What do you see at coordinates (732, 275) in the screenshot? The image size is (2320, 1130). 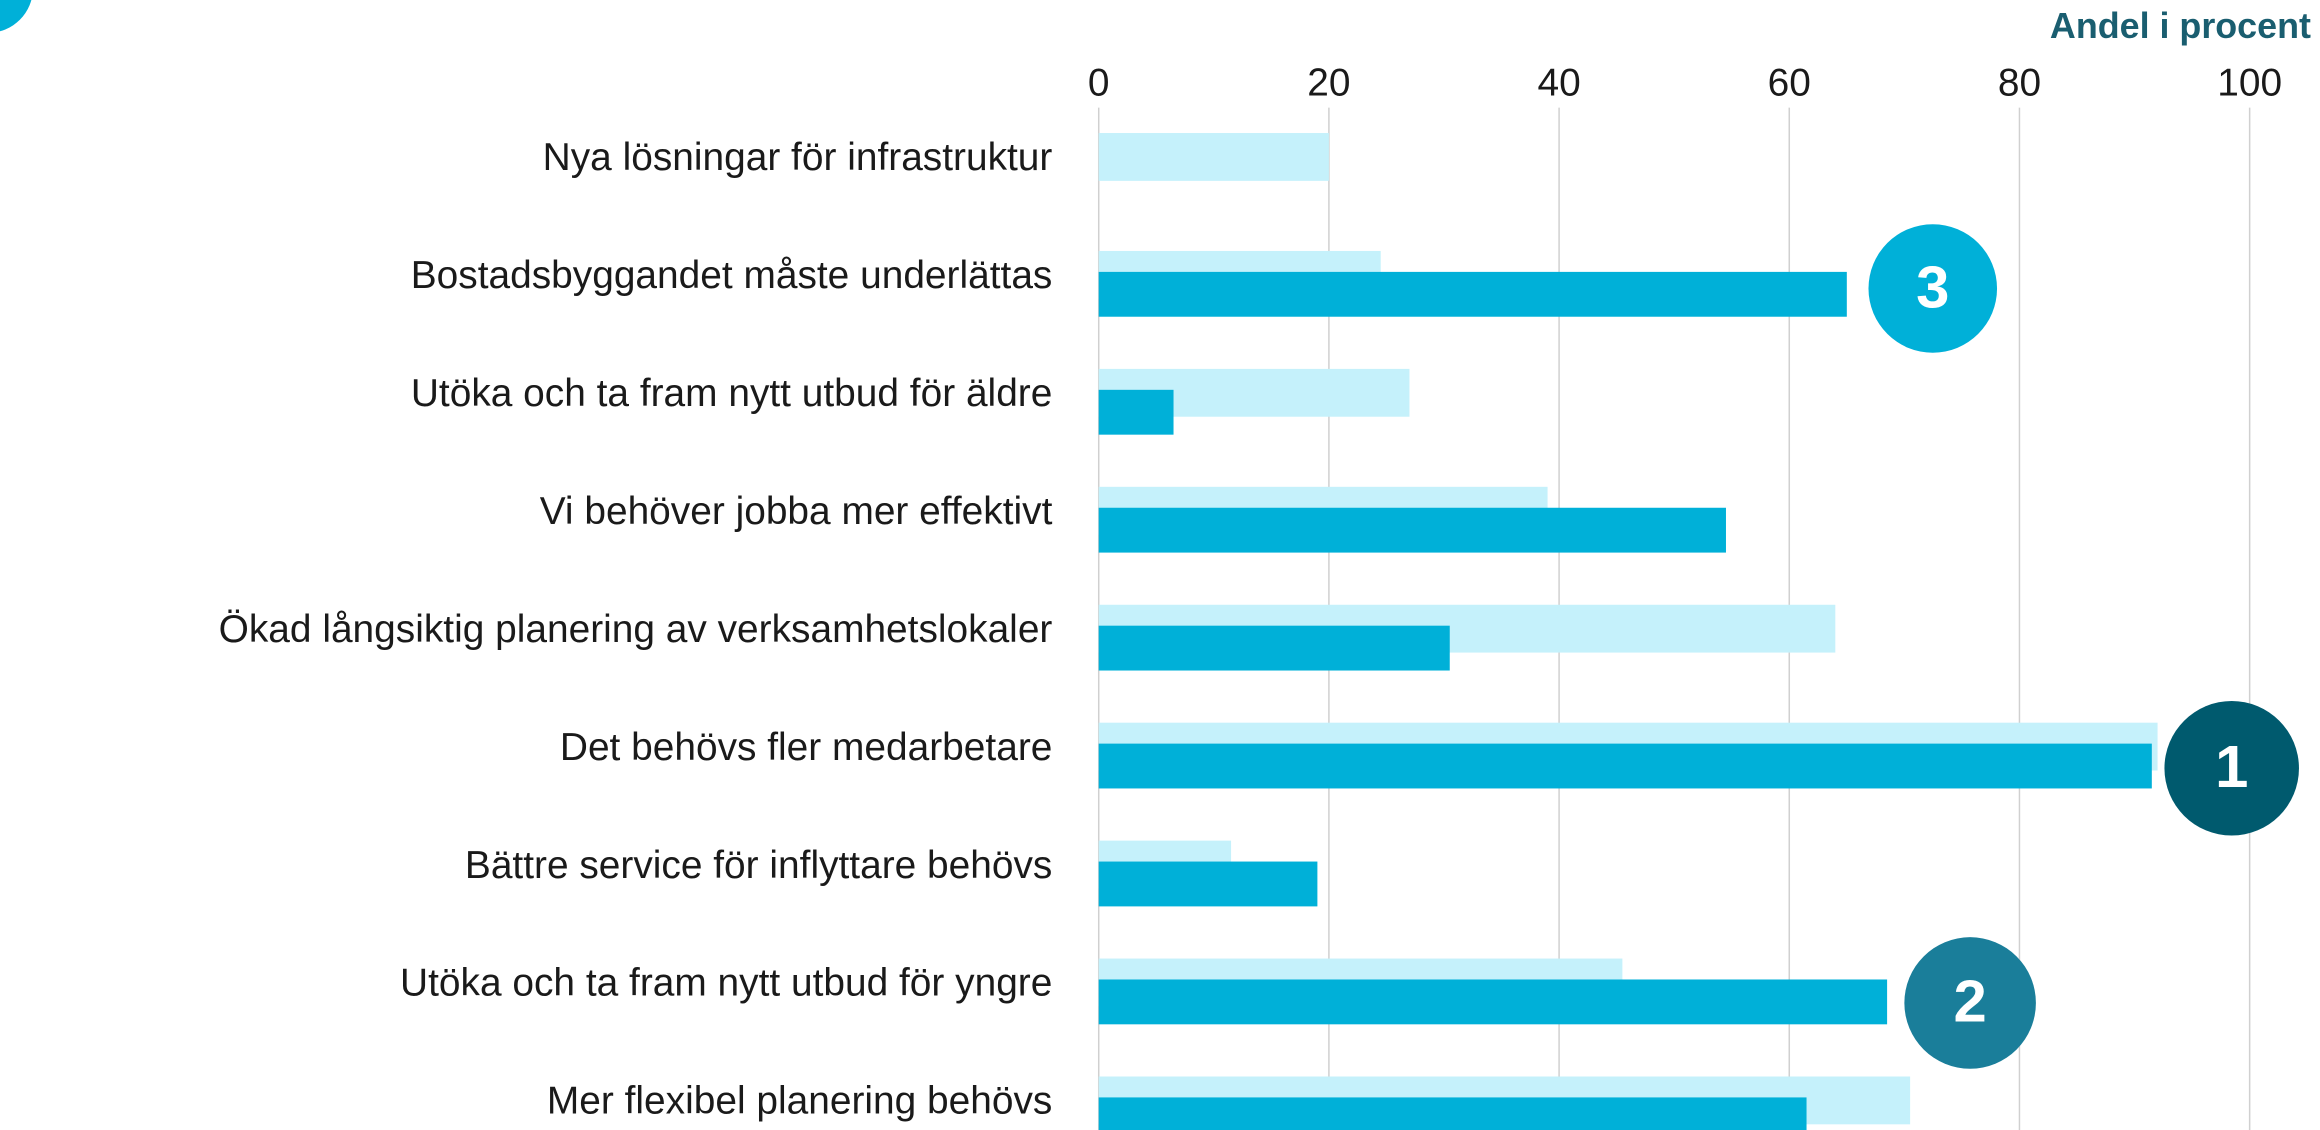 I see `y-tick-label: Bostadsbyggandet måste underlättas` at bounding box center [732, 275].